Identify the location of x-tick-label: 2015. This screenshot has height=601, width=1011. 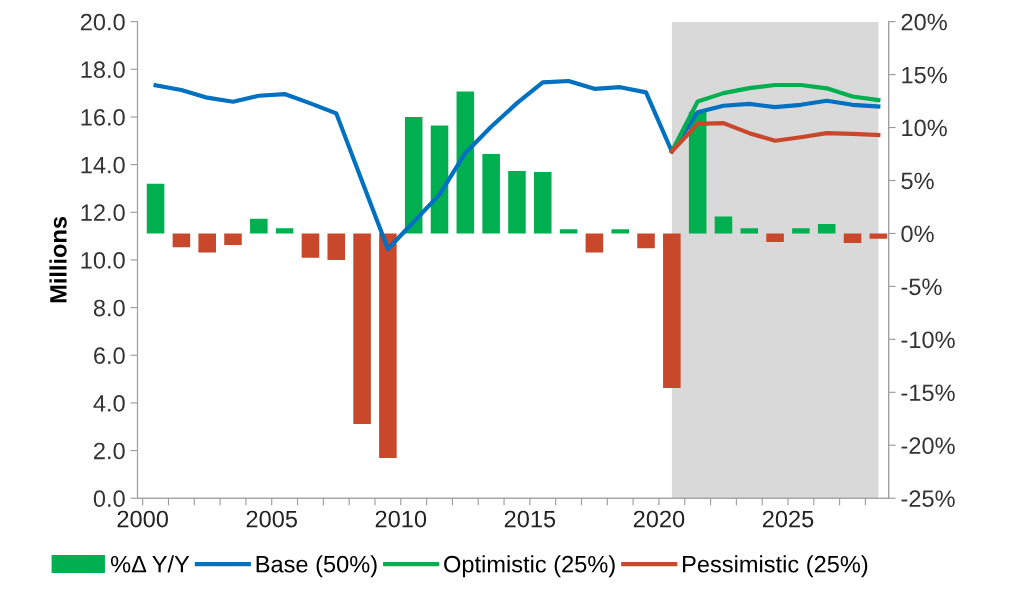
(530, 519).